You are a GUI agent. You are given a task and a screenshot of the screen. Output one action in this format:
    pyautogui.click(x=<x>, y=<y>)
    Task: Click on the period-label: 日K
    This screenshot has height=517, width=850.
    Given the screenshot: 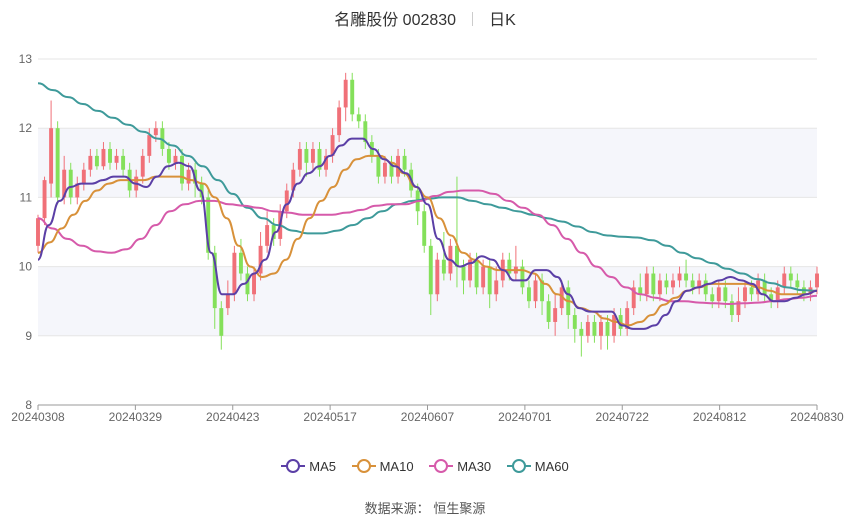 What is the action you would take?
    pyautogui.click(x=502, y=20)
    